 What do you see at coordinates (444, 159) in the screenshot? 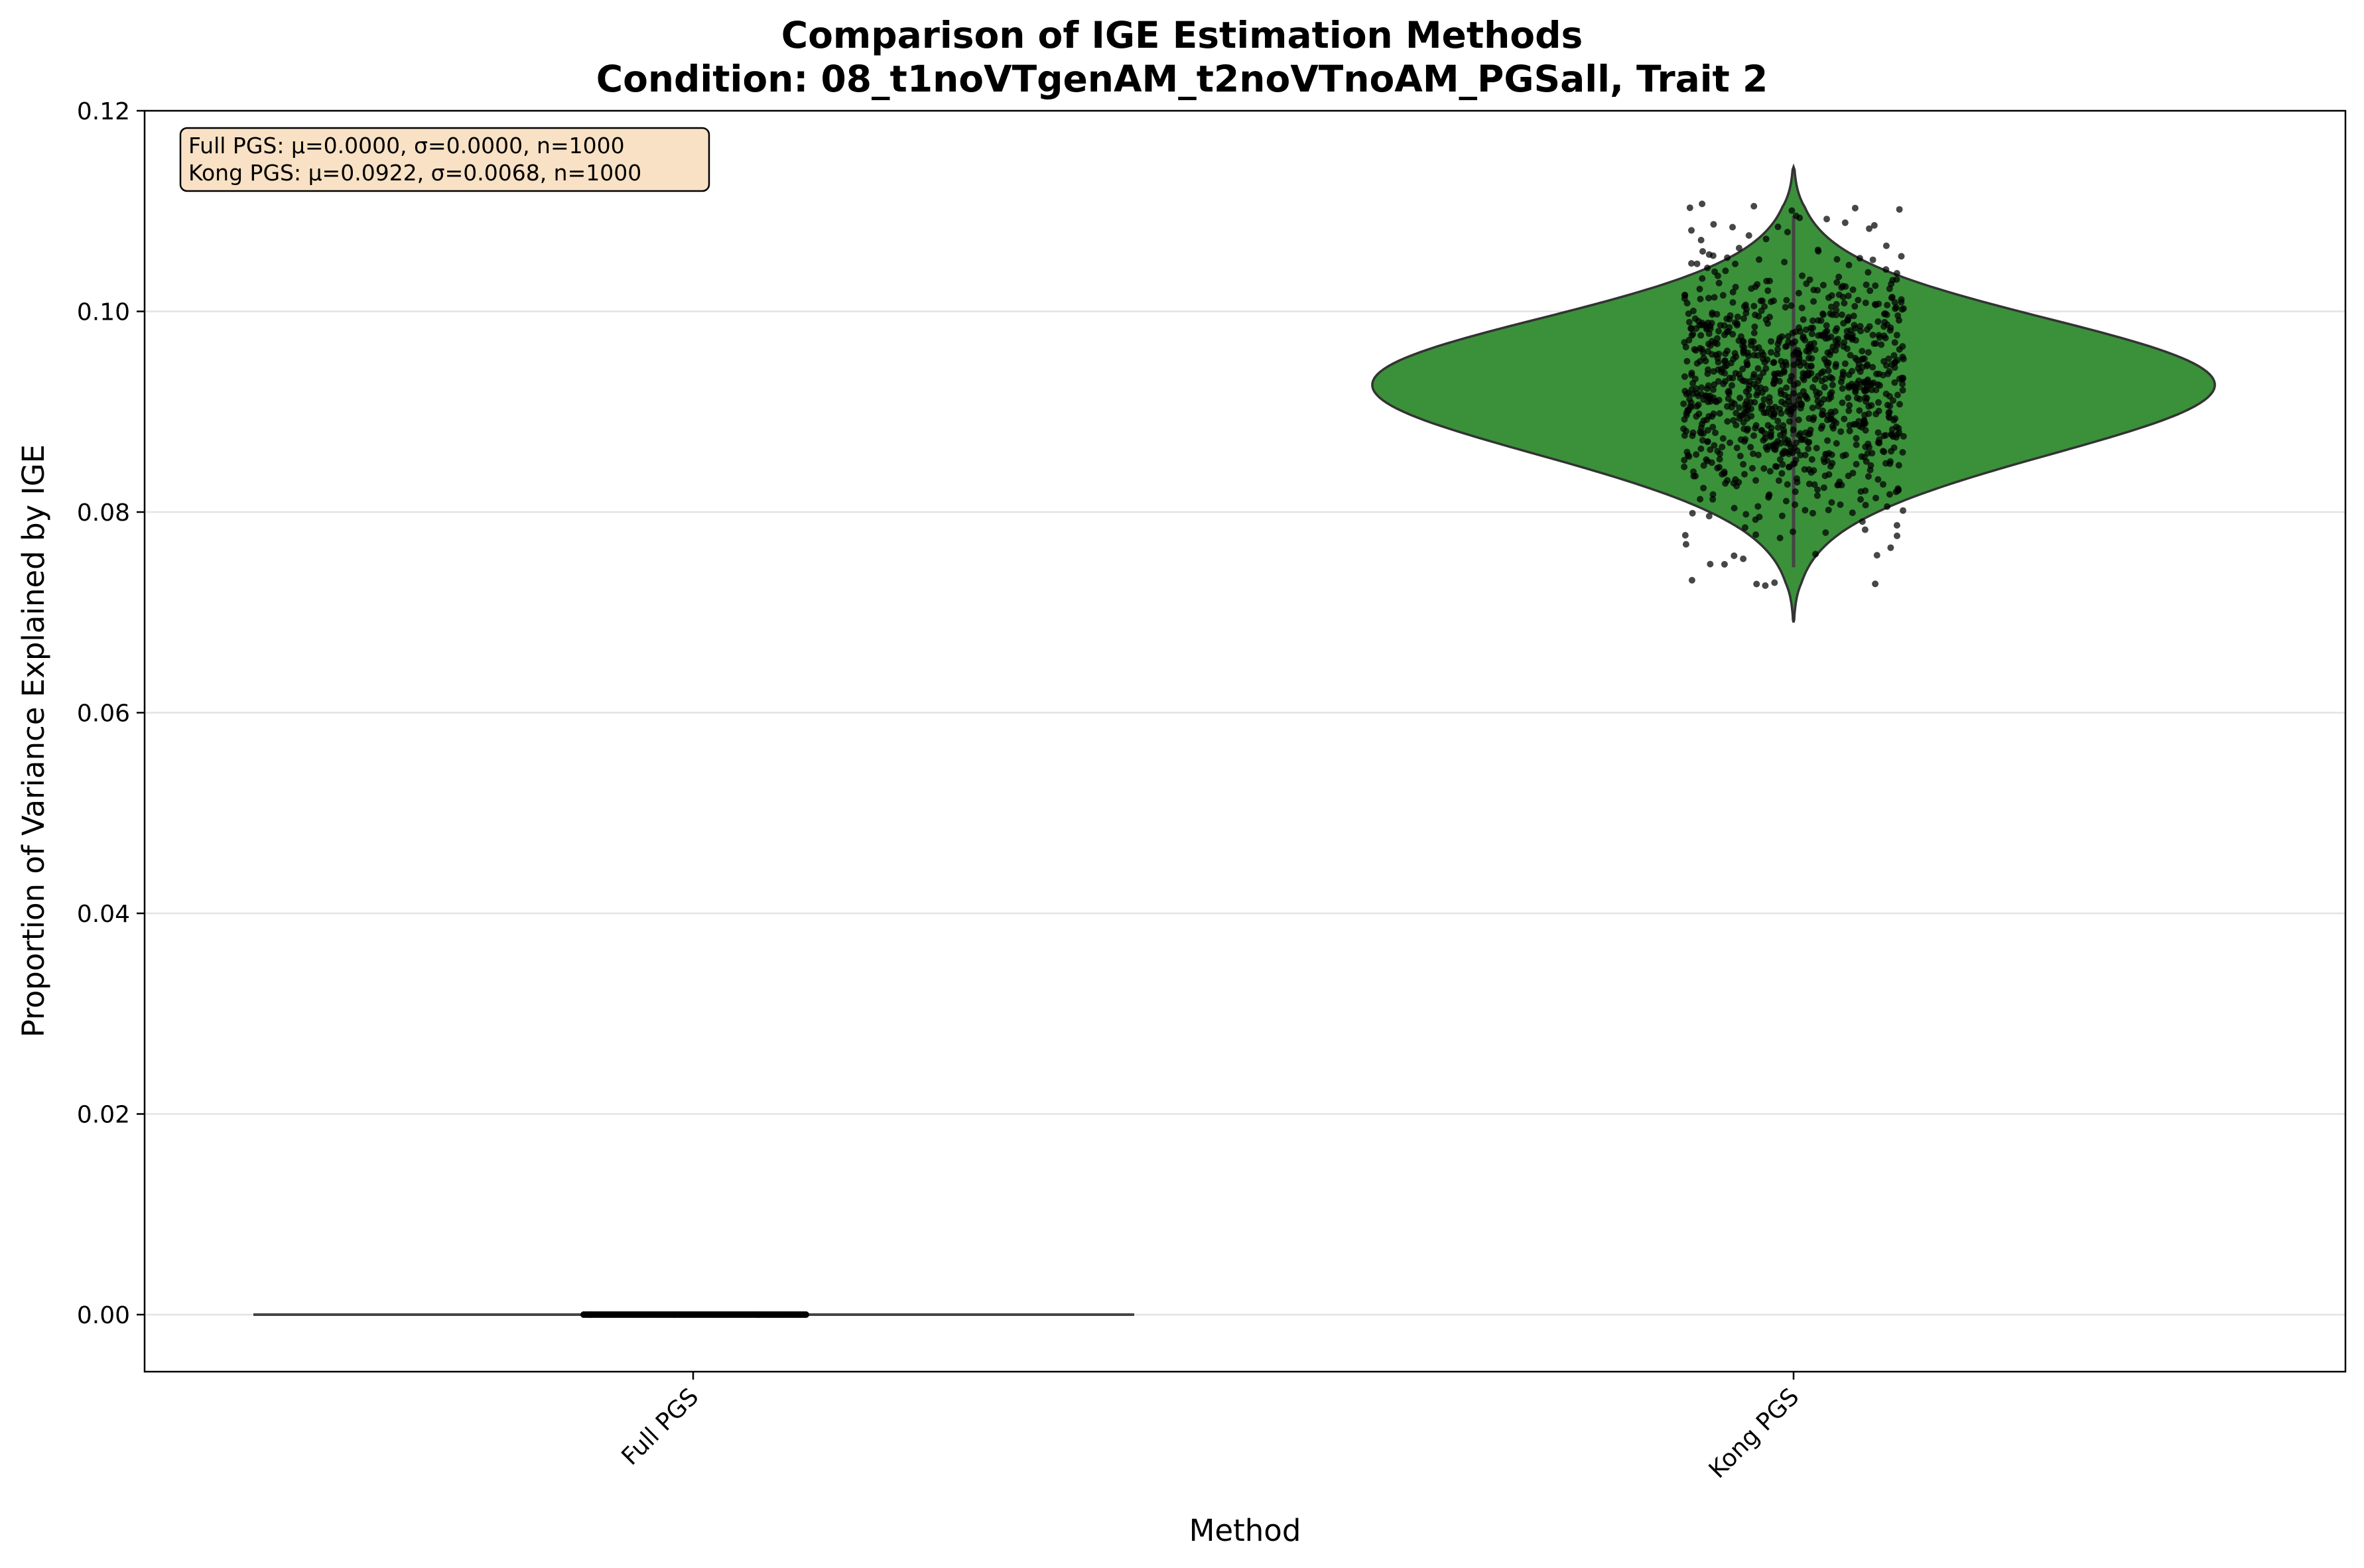
I see `stats-box-background` at bounding box center [444, 159].